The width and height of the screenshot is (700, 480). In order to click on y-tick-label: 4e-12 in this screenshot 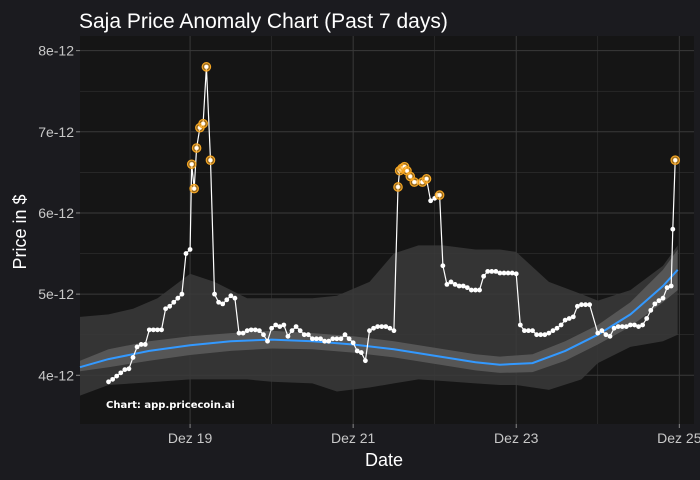, I will do `click(56, 375)`.